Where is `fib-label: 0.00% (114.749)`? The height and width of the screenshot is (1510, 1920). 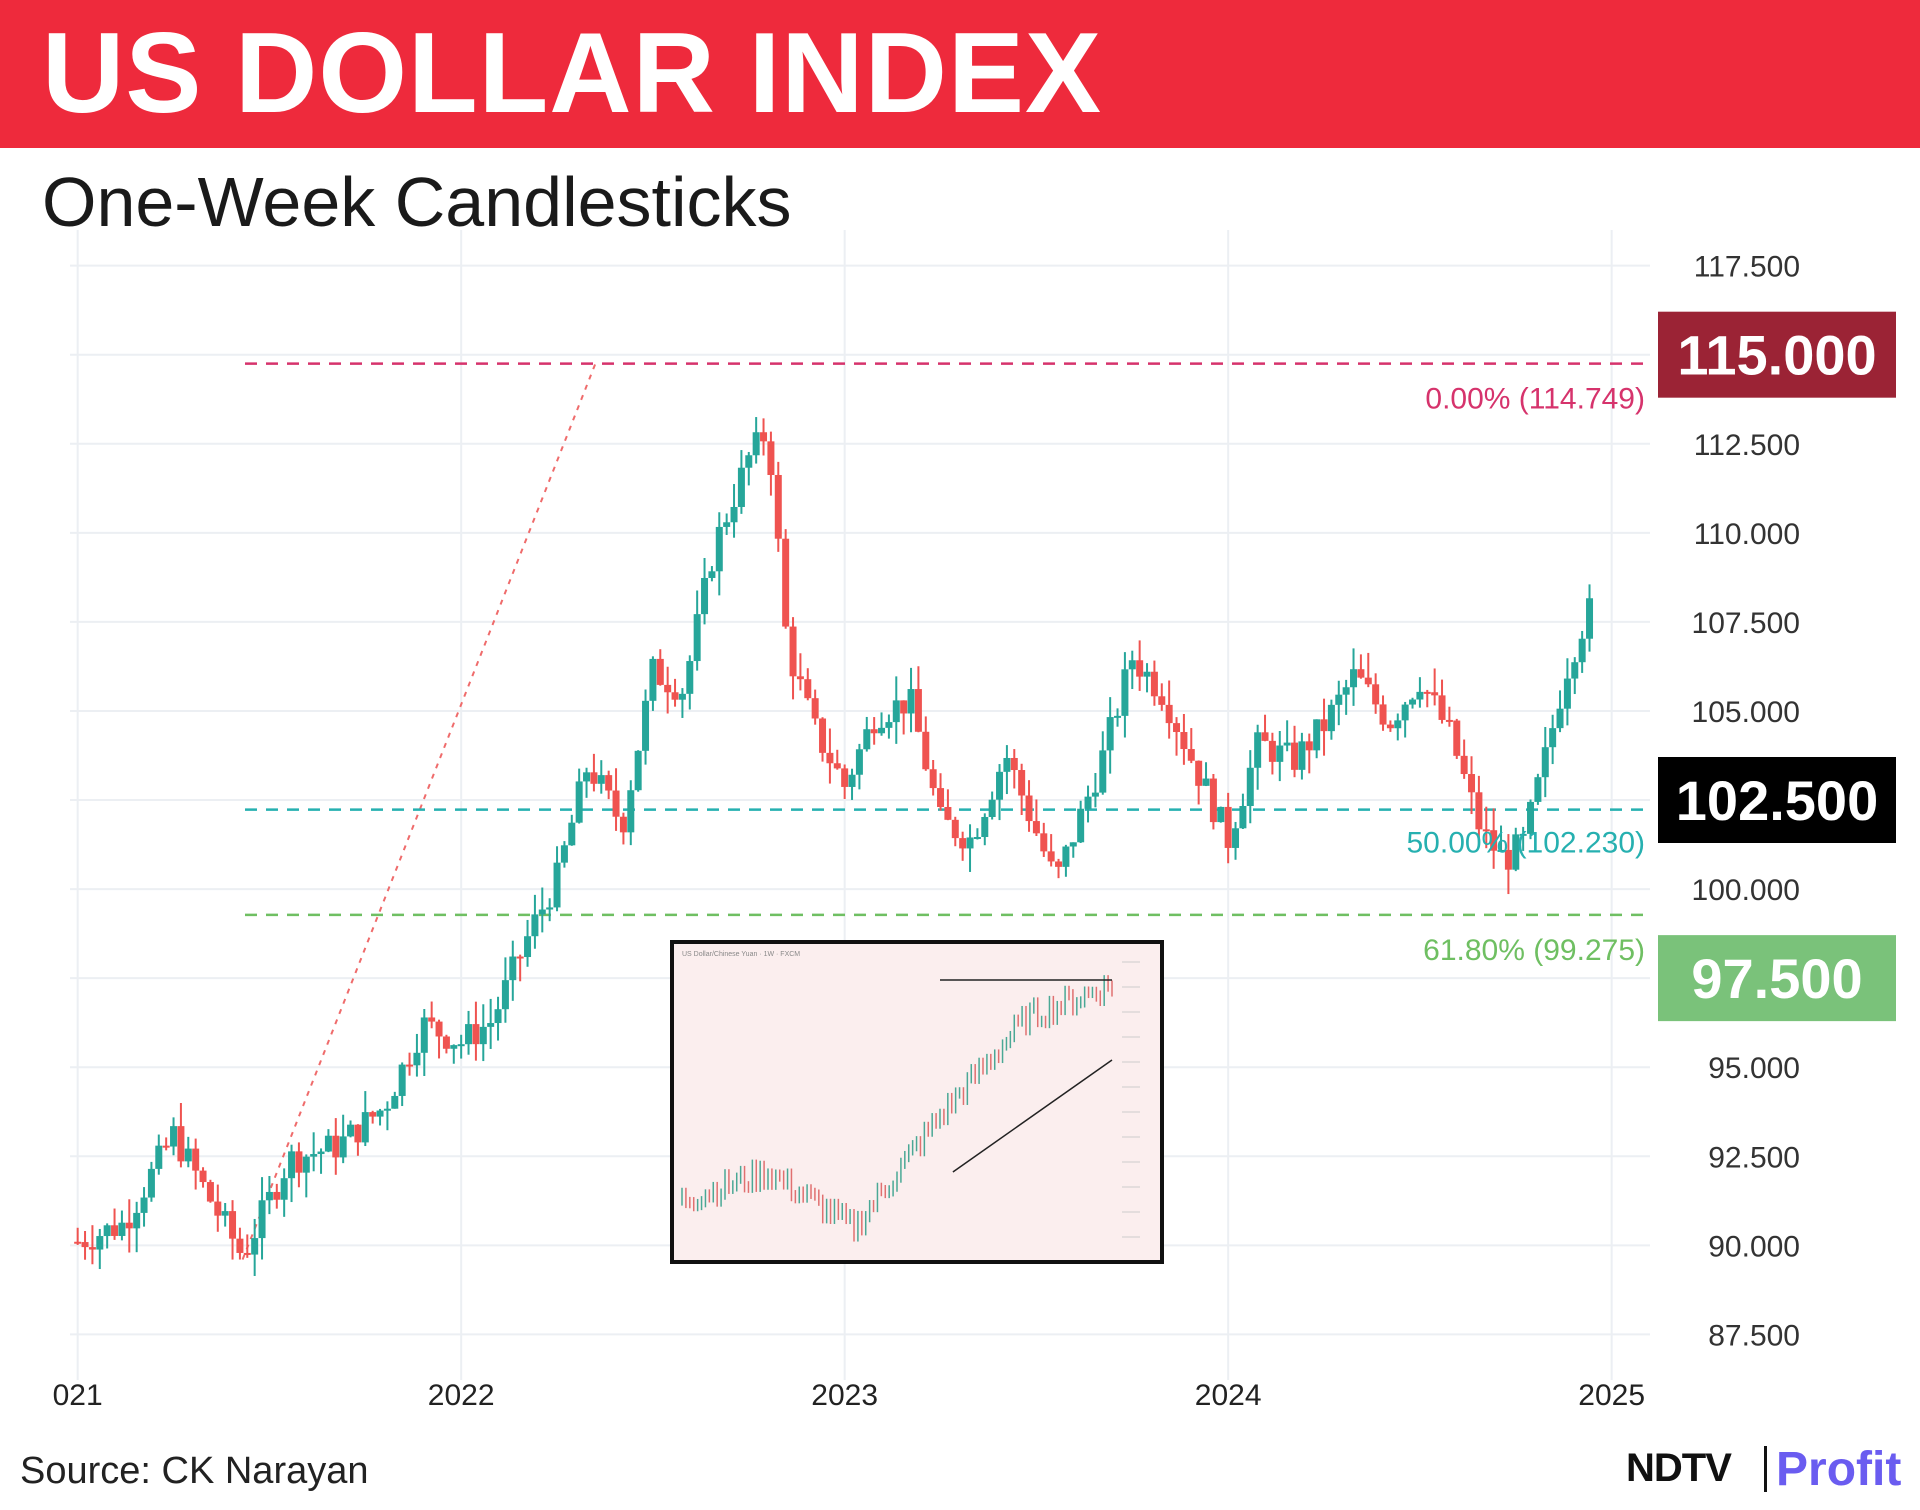 fib-label: 0.00% (114.749) is located at coordinates (1535, 399).